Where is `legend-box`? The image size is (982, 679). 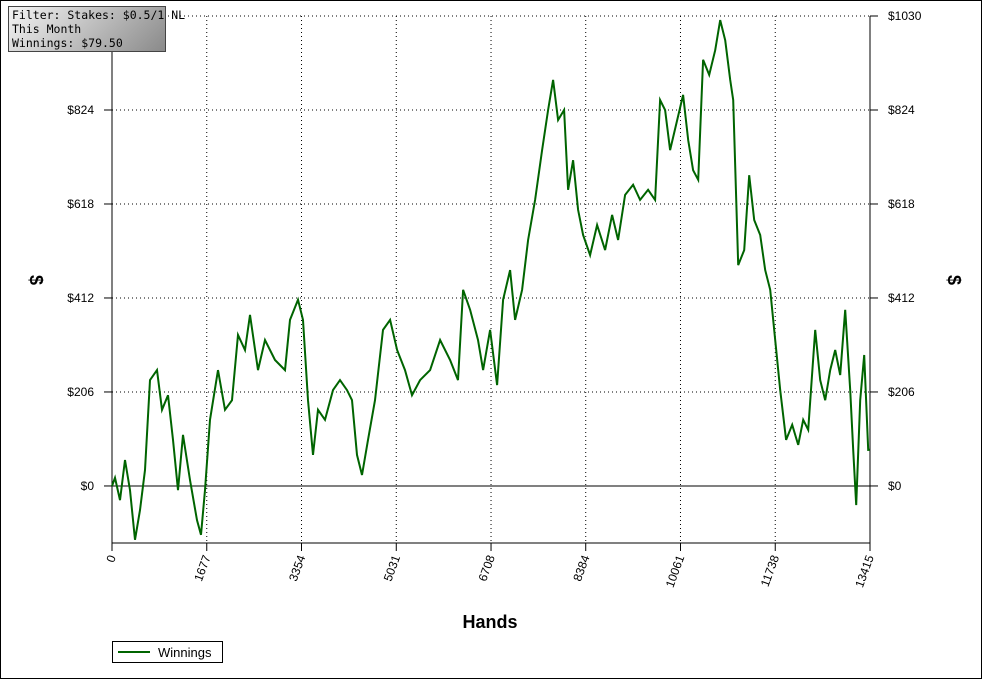
legend-box is located at coordinates (167, 652).